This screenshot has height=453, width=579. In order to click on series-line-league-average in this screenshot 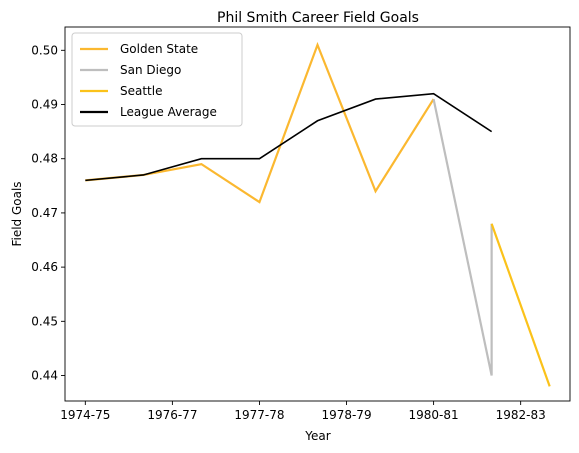, I will do `click(289, 137)`.